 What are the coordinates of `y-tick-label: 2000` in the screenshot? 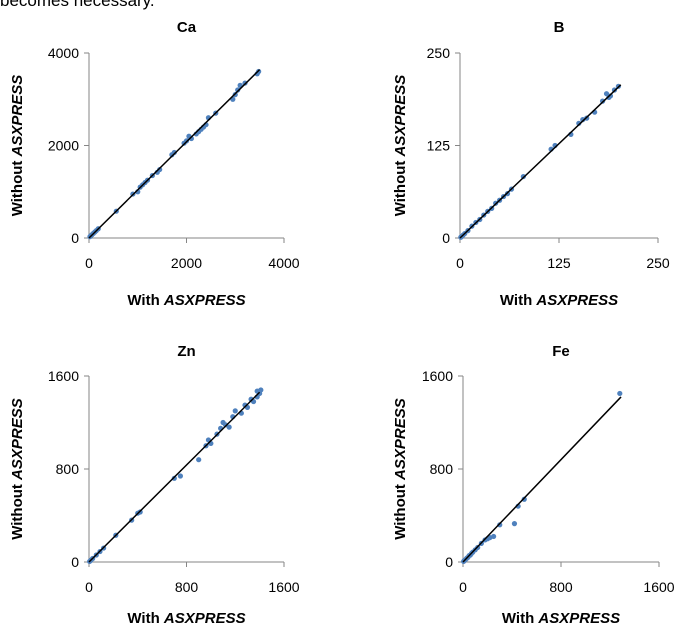 It's located at (63, 146).